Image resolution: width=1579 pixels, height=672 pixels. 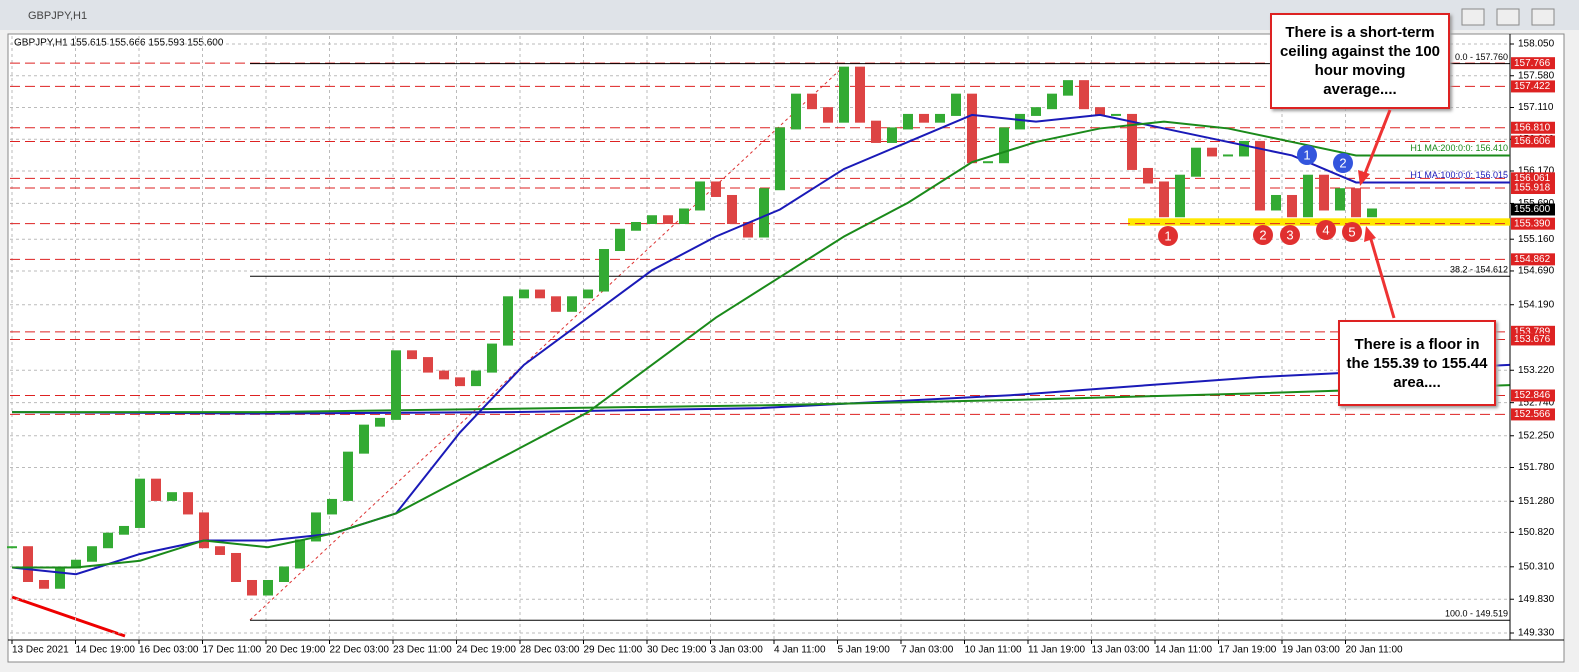 What do you see at coordinates (1536, 633) in the screenshot?
I see `y-tick-label: 149.330` at bounding box center [1536, 633].